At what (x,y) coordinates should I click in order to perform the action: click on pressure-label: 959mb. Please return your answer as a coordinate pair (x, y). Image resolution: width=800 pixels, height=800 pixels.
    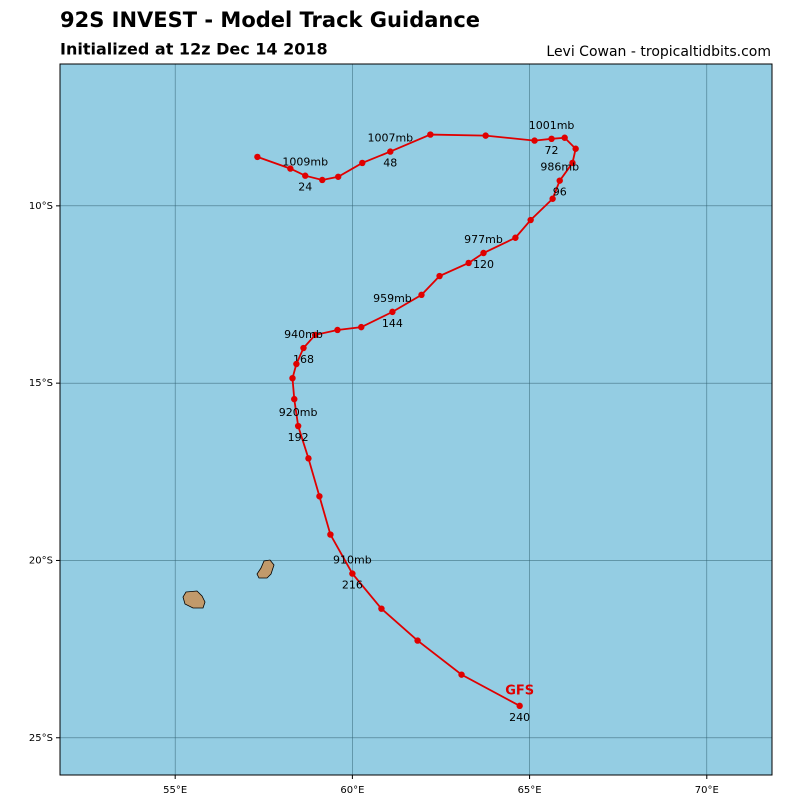
    Looking at the image, I should click on (392, 298).